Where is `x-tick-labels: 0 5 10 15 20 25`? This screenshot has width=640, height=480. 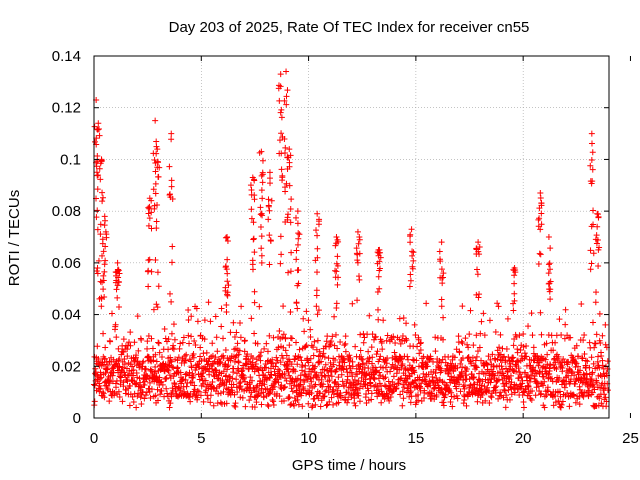 x-tick-labels: 0 5 10 15 20 25 is located at coordinates (364, 438).